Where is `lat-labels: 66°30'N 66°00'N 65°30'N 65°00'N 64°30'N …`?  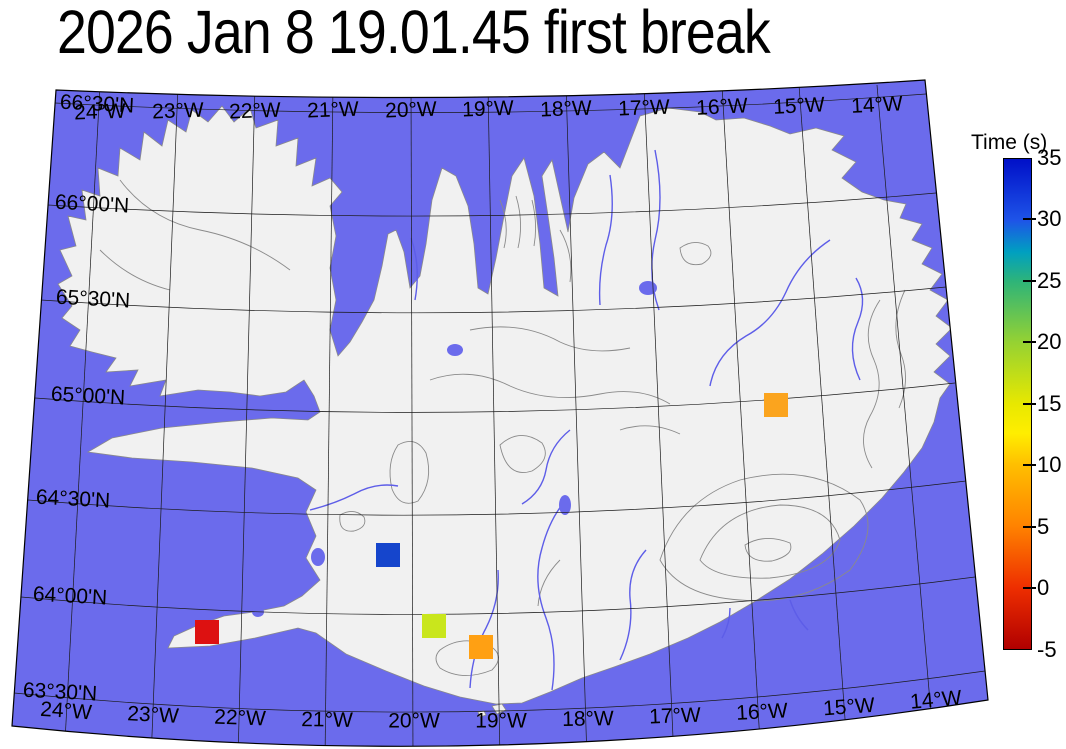
lat-labels: 66°30'N 66°00'N 65°30'N 65°00'N 64°30'N … is located at coordinates (78, 398).